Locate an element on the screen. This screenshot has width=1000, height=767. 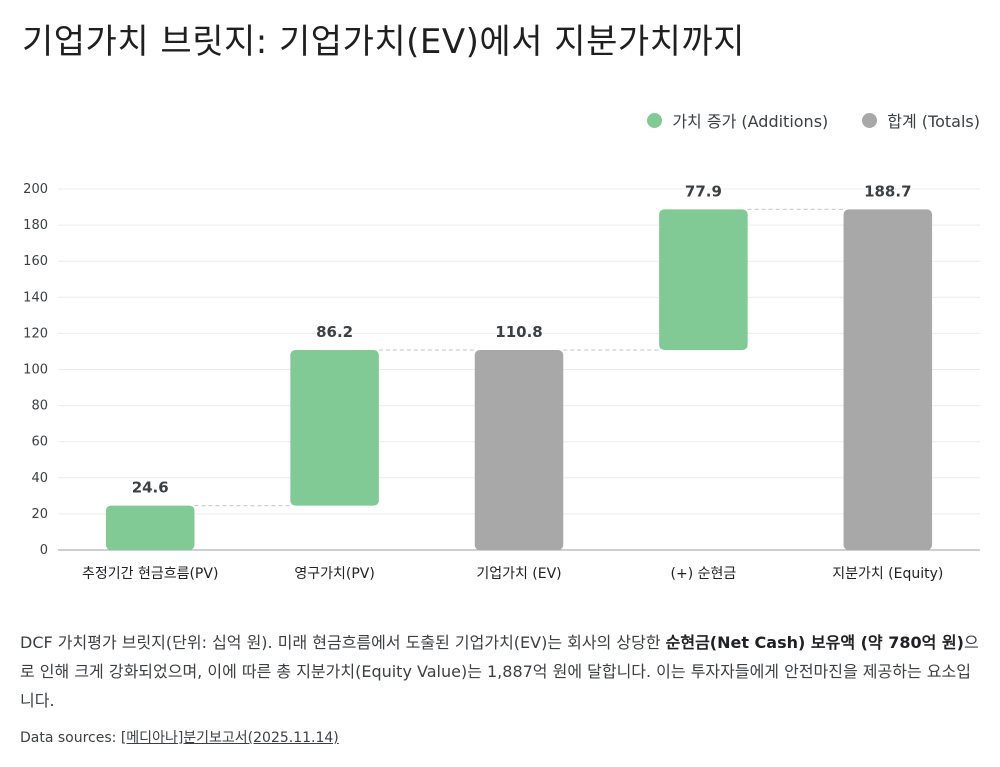
y-tick-label: 80 is located at coordinates (39, 406).